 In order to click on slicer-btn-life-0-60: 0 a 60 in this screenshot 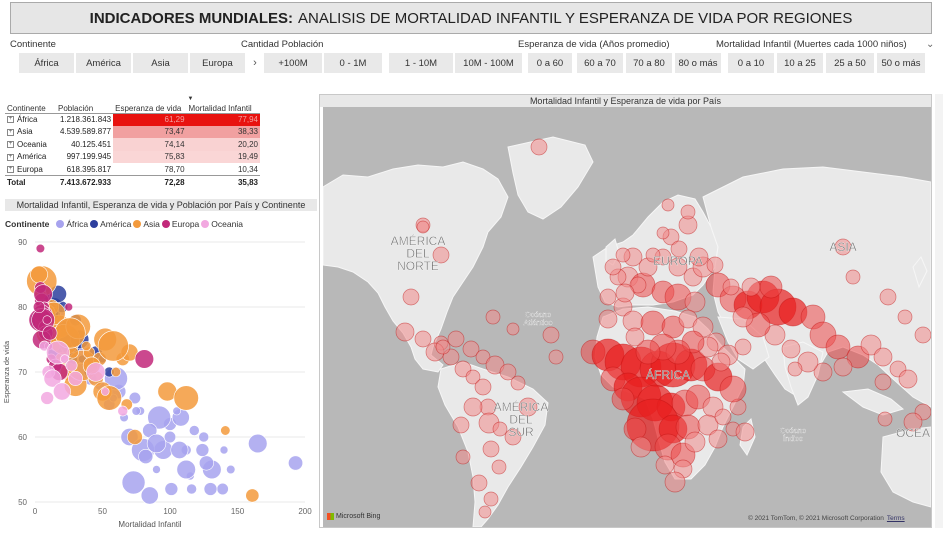, I will do `click(550, 63)`.